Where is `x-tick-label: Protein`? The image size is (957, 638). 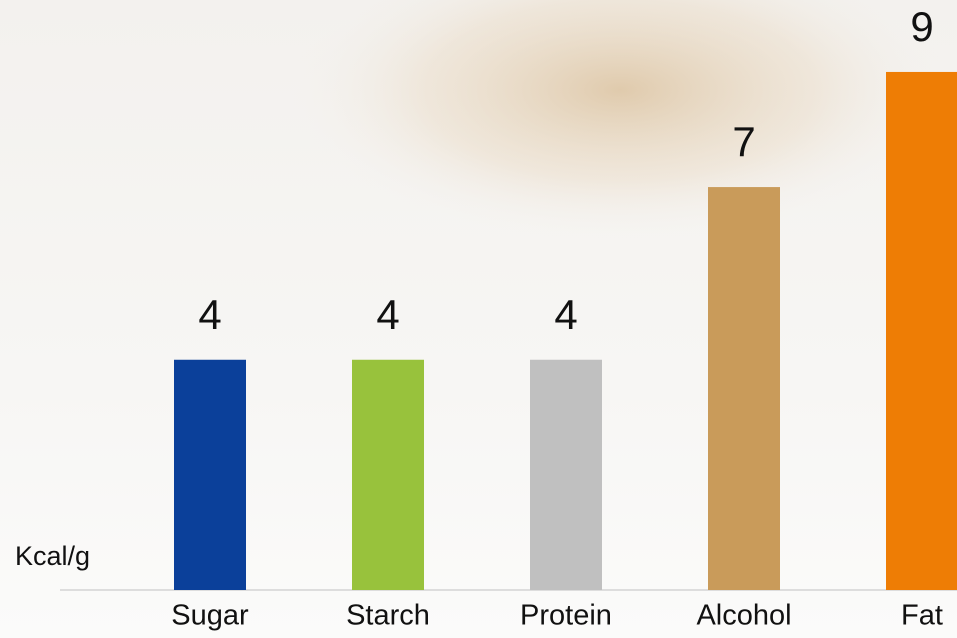 x-tick-label: Protein is located at coordinates (566, 616).